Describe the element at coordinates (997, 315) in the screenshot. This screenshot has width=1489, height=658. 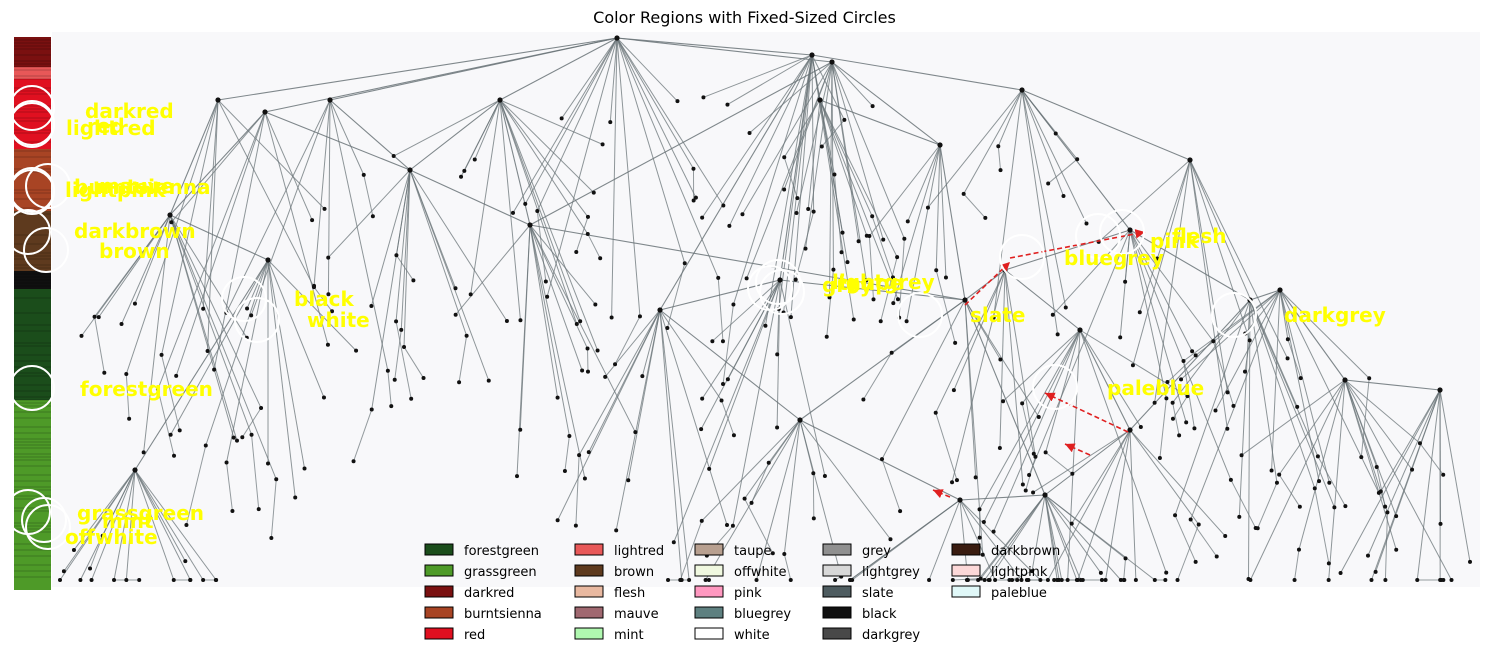
I see `region-label-slate: slate` at that location.